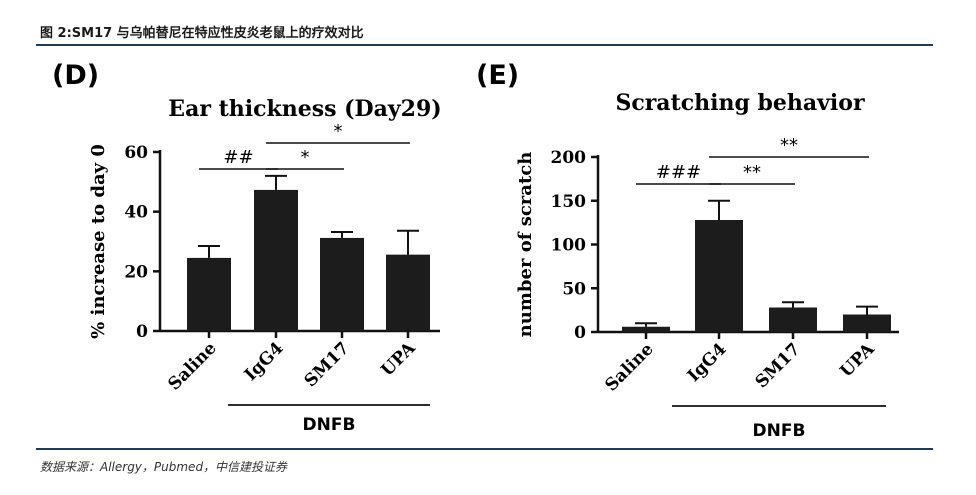 This screenshot has height=495, width=976. I want to click on panel1-y-tick-label: 0, so click(142, 332).